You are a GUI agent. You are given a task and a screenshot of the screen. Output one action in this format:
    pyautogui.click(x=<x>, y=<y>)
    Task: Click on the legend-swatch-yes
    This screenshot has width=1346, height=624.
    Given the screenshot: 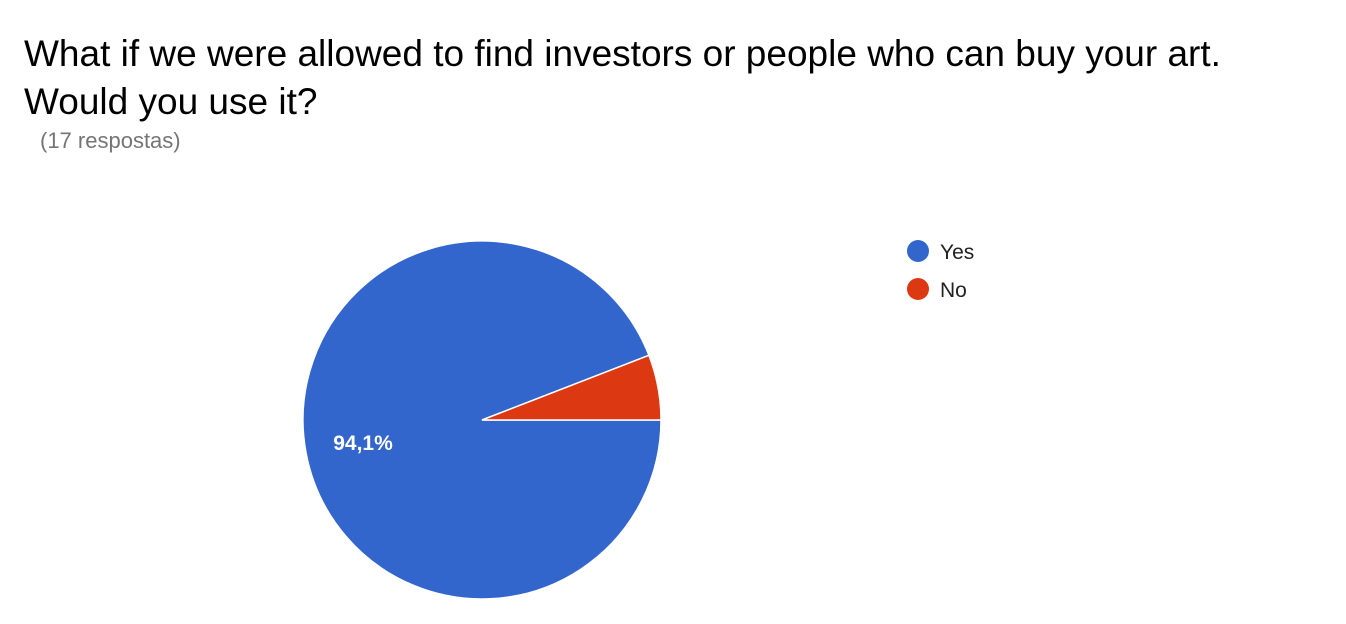 What is the action you would take?
    pyautogui.click(x=918, y=251)
    